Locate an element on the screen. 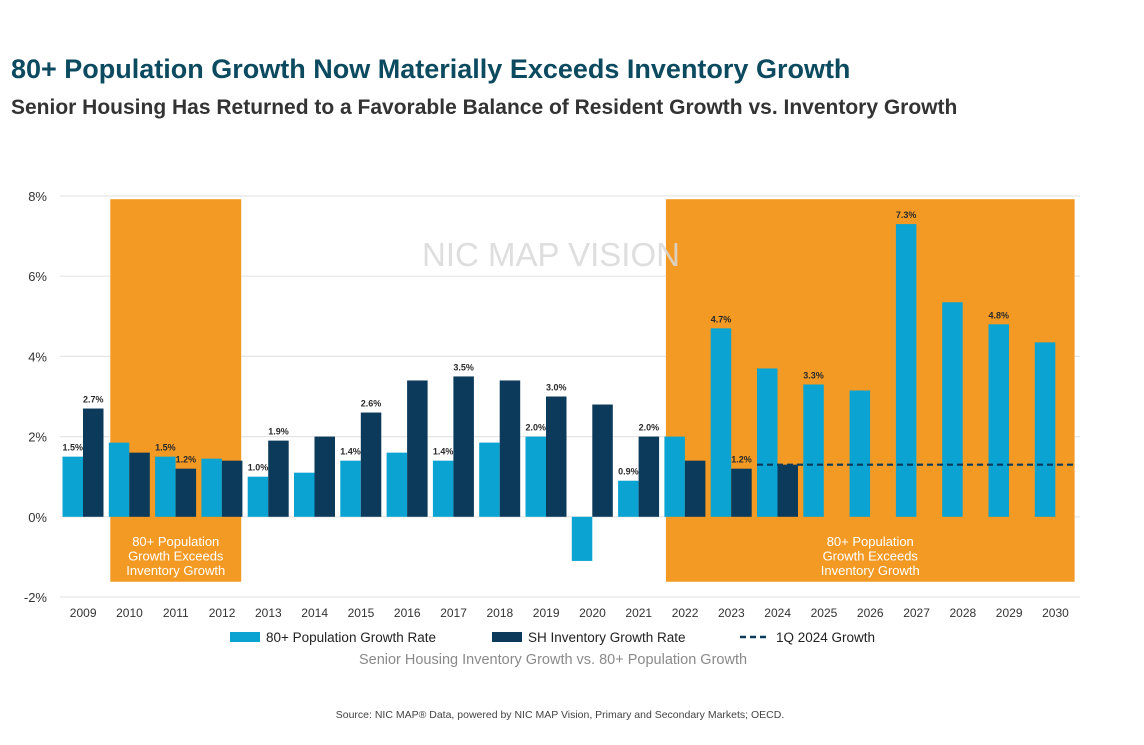 This screenshot has height=745, width=1144. x-tick-label: 2027 is located at coordinates (916, 613).